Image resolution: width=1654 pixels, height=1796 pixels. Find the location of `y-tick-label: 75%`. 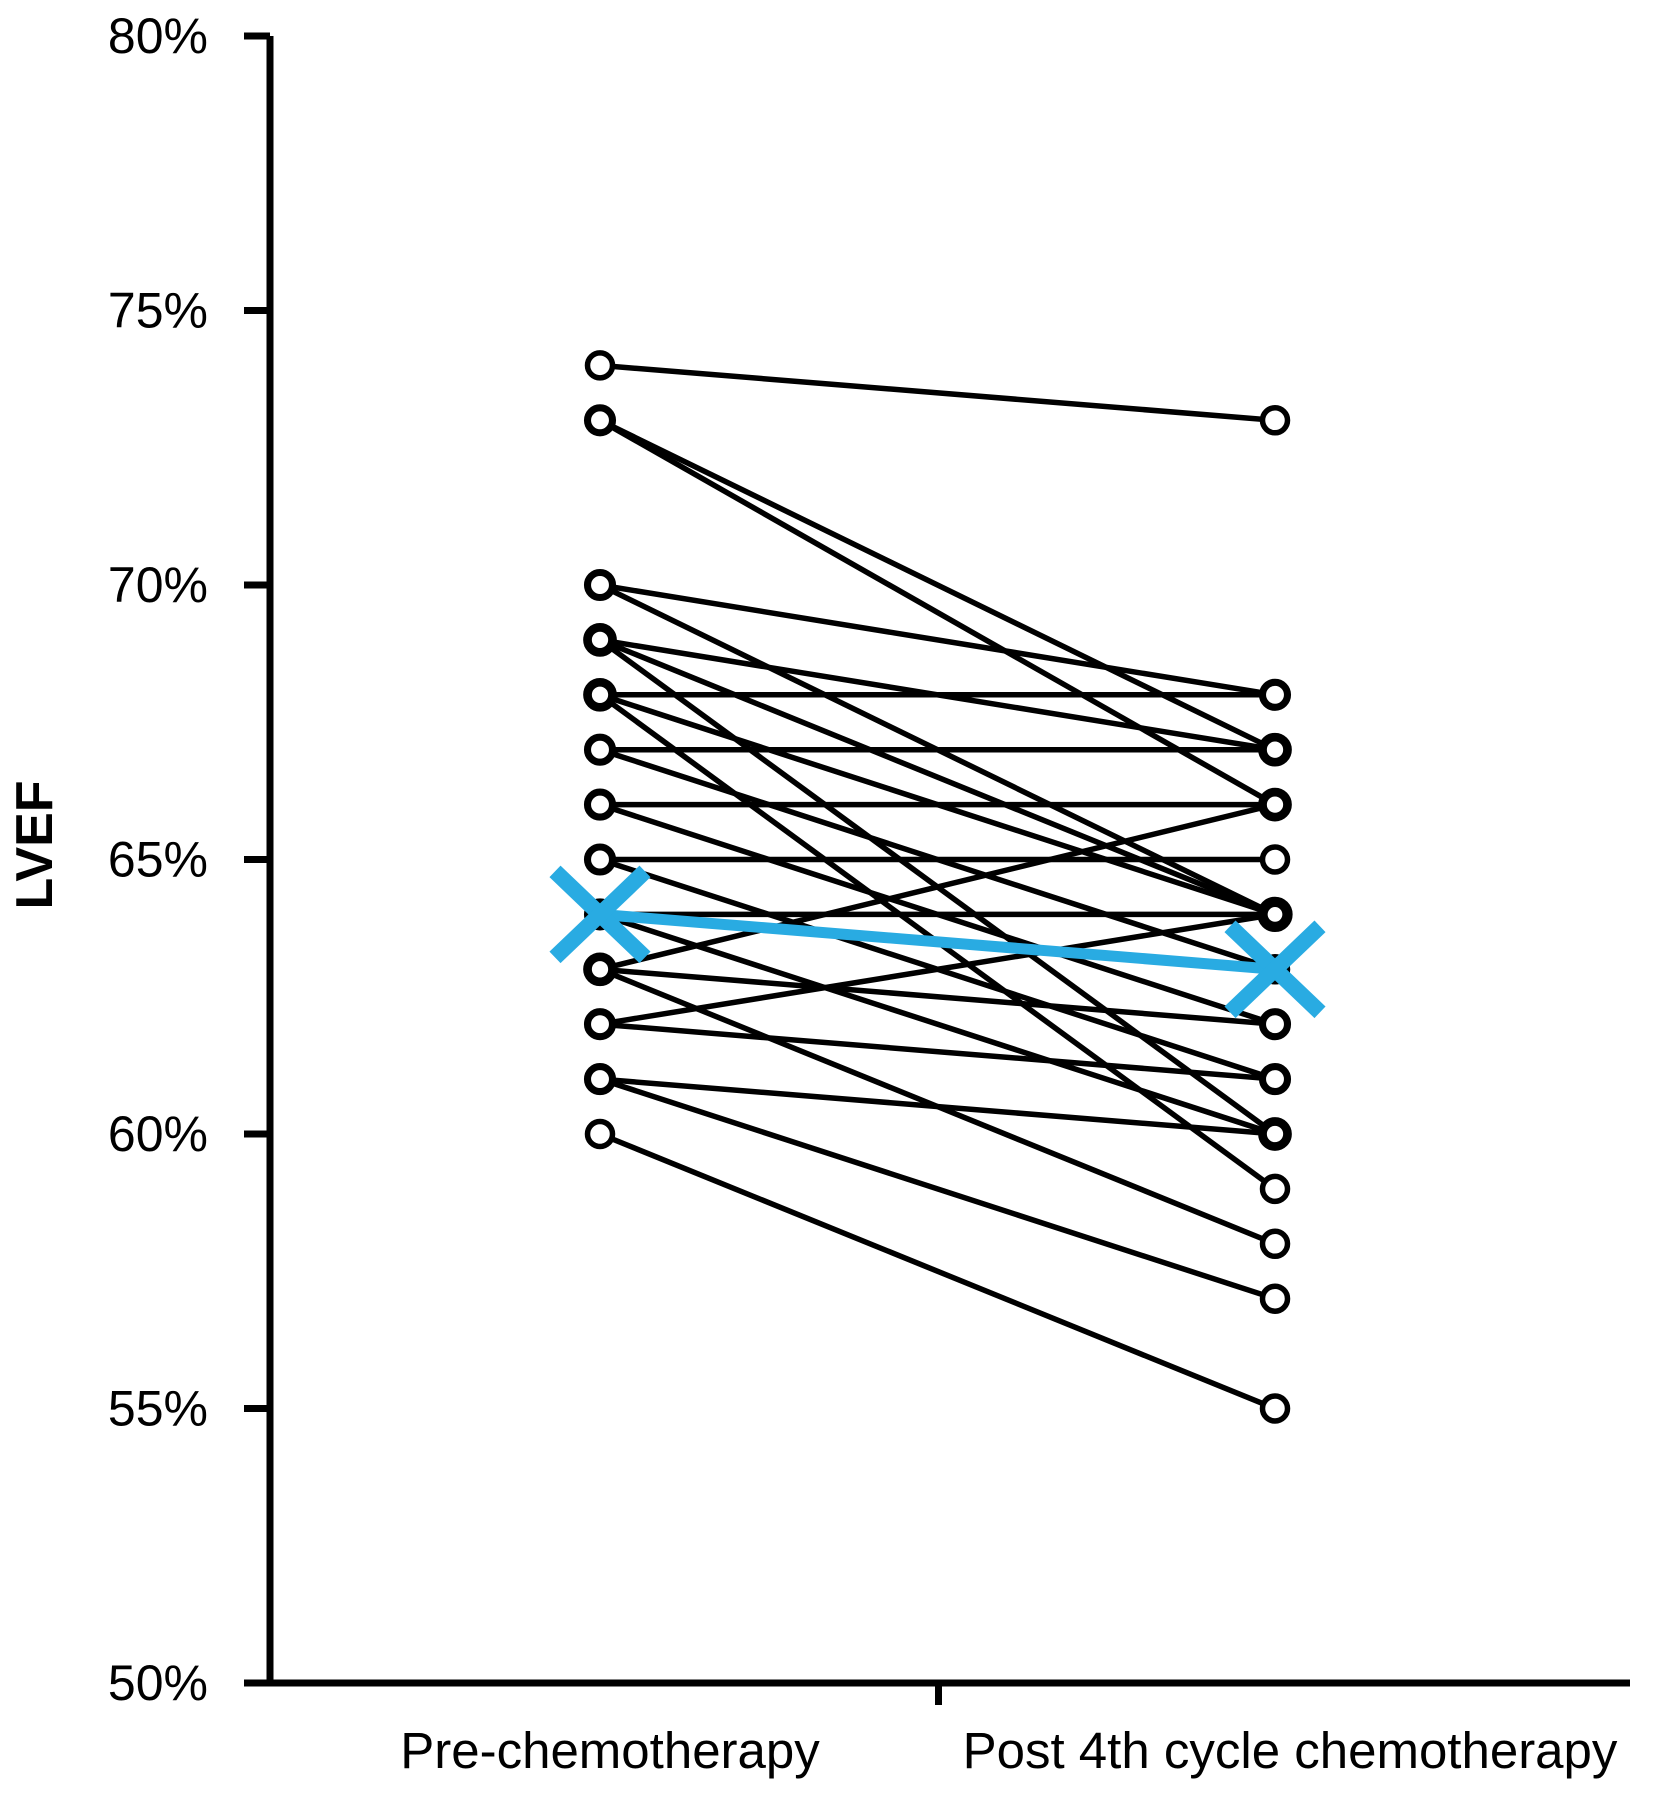

y-tick-label: 75% is located at coordinates (158, 311).